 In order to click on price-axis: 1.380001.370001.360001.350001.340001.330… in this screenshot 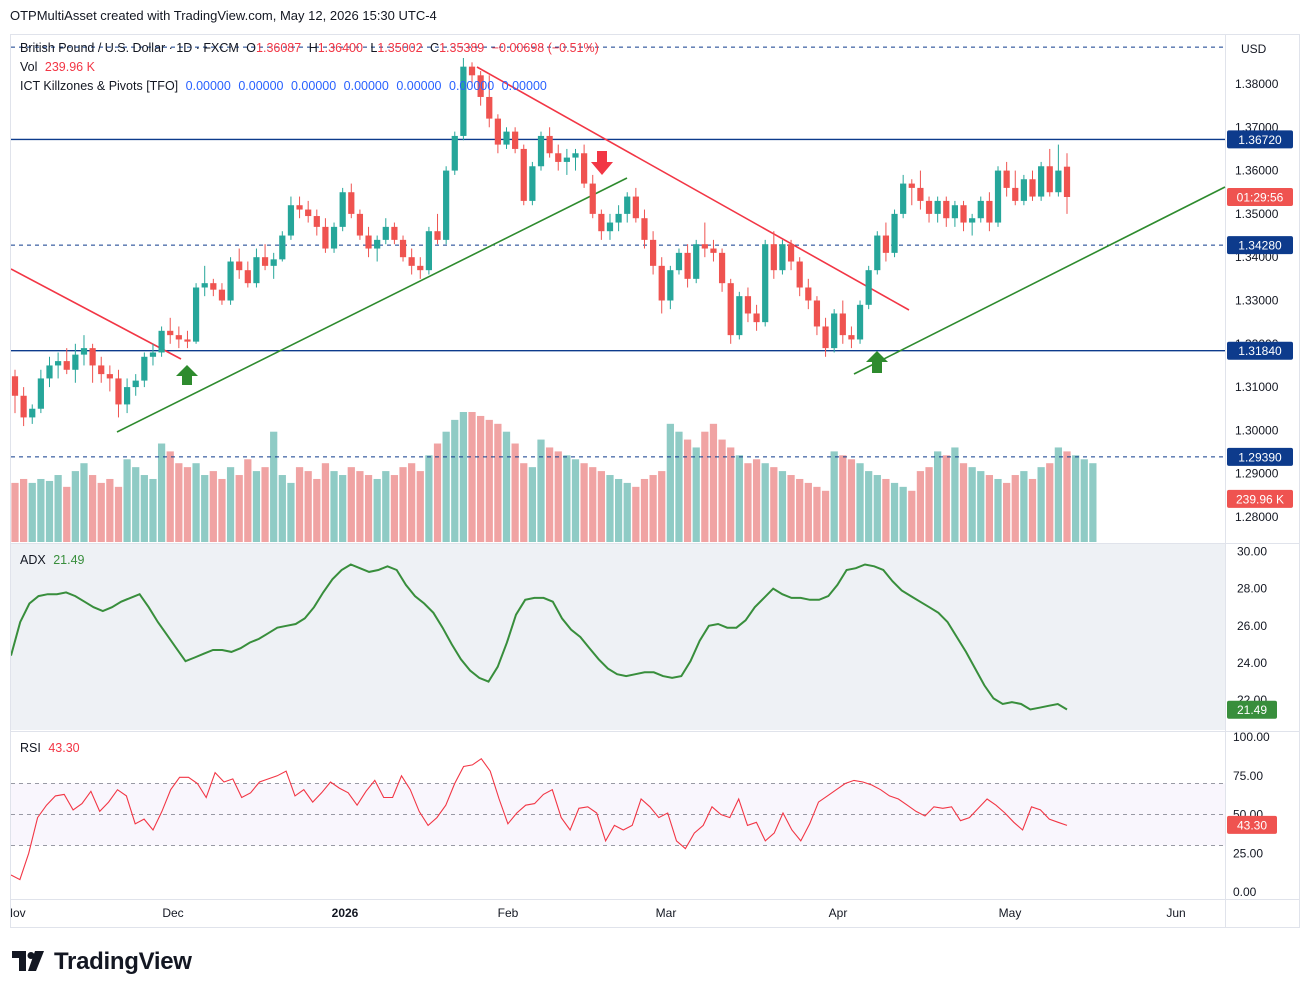, I will do `click(1260, 300)`.